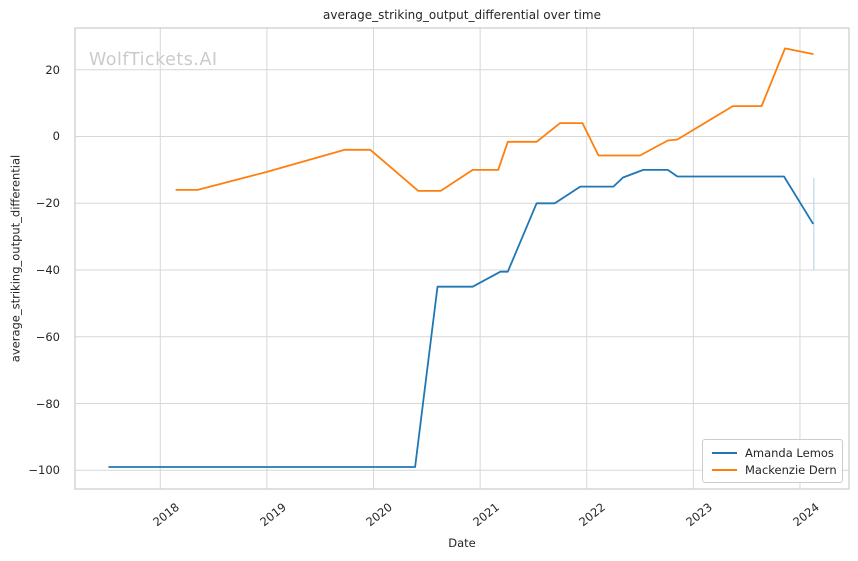 This screenshot has width=858, height=561. Describe the element at coordinates (47, 403) in the screenshot. I see `y-tick-label--80: −80` at that location.